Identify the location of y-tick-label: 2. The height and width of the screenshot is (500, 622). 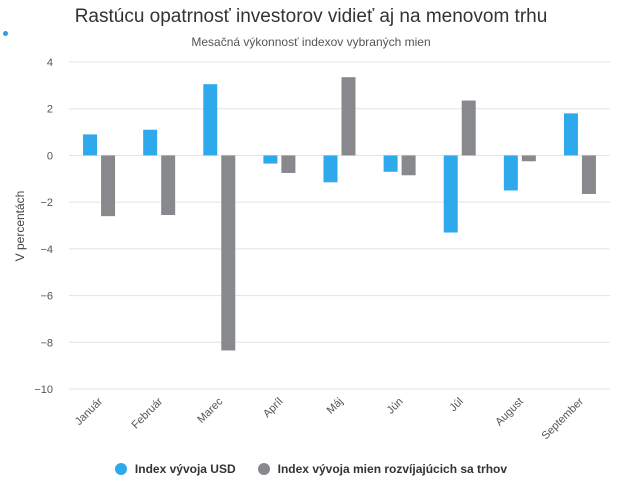
(50, 110).